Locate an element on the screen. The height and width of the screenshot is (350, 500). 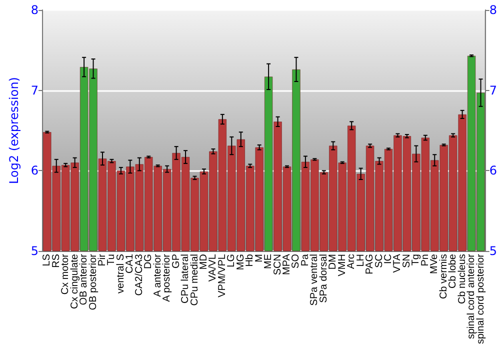
x-tick-label: Cb nucleus is located at coordinates (462, 279).